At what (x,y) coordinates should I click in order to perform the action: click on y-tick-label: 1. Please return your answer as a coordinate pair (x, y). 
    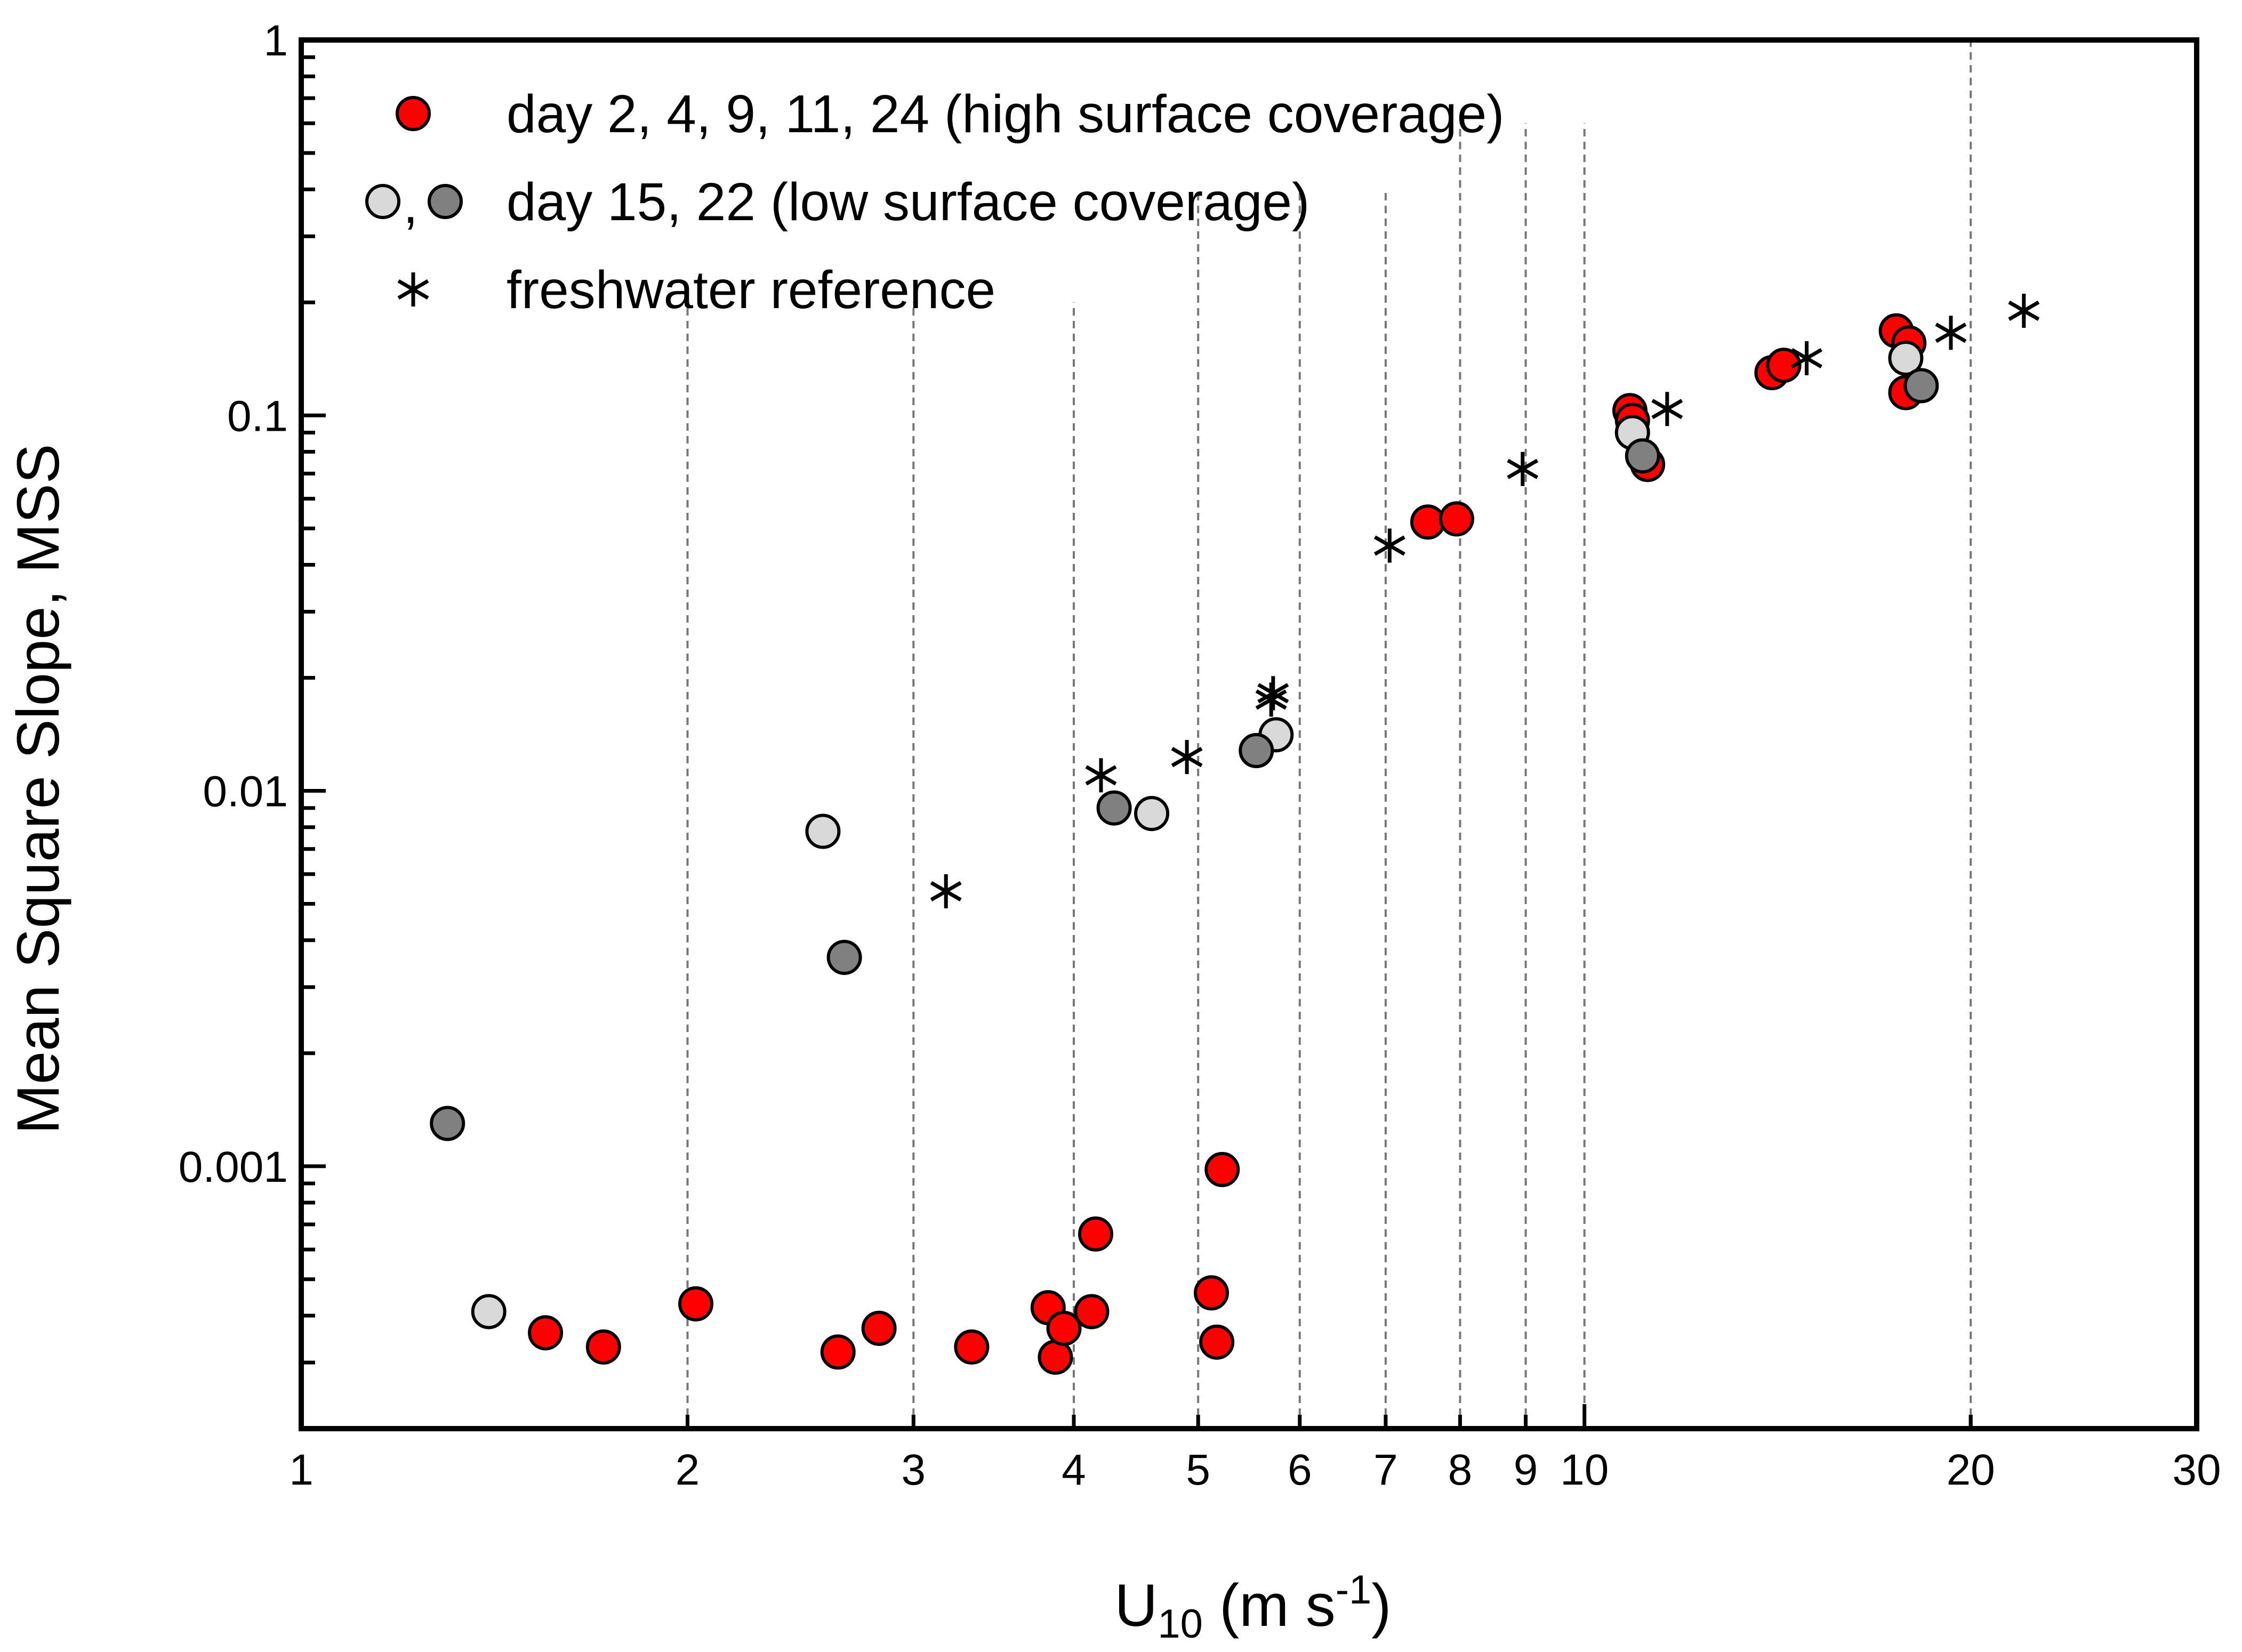
    Looking at the image, I should click on (275, 41).